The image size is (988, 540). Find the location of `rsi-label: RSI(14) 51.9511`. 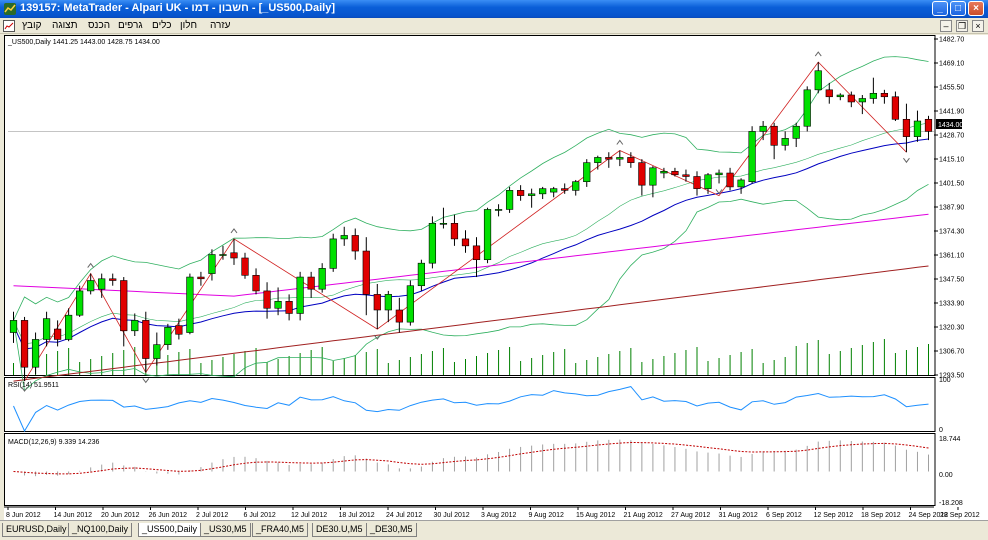

rsi-label: RSI(14) 51.9511 is located at coordinates (33, 385).